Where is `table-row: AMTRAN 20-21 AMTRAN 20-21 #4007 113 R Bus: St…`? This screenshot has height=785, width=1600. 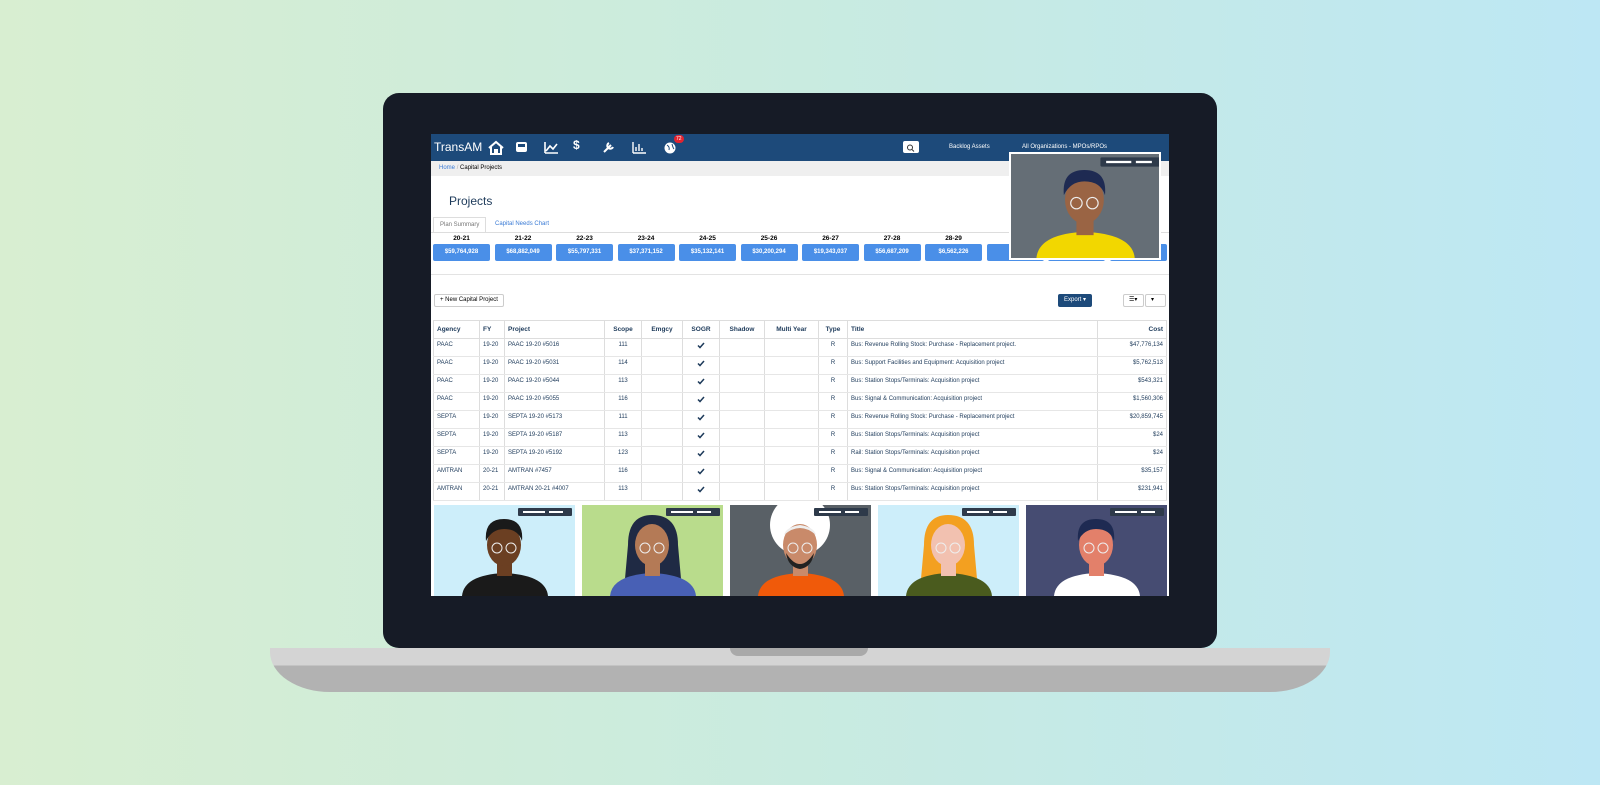
table-row: AMTRAN 20-21 AMTRAN 20-21 #4007 113 R Bus: St… is located at coordinates (800, 491).